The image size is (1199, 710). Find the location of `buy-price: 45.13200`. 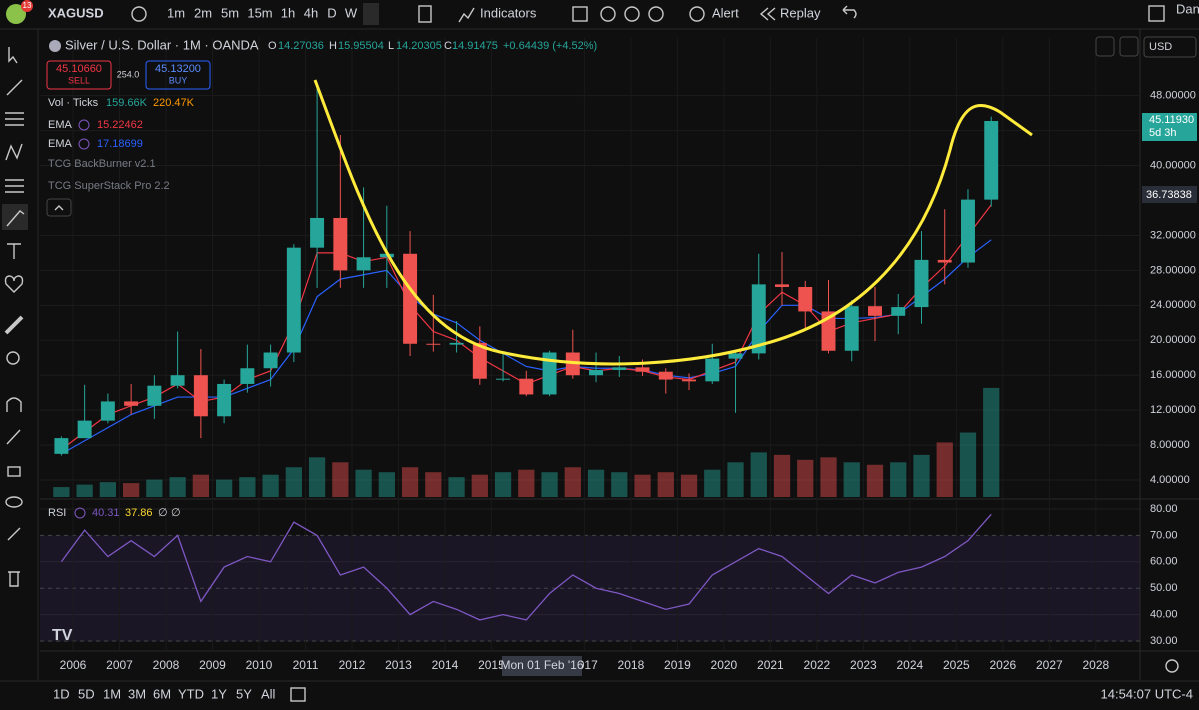

buy-price: 45.13200 is located at coordinates (178, 69).